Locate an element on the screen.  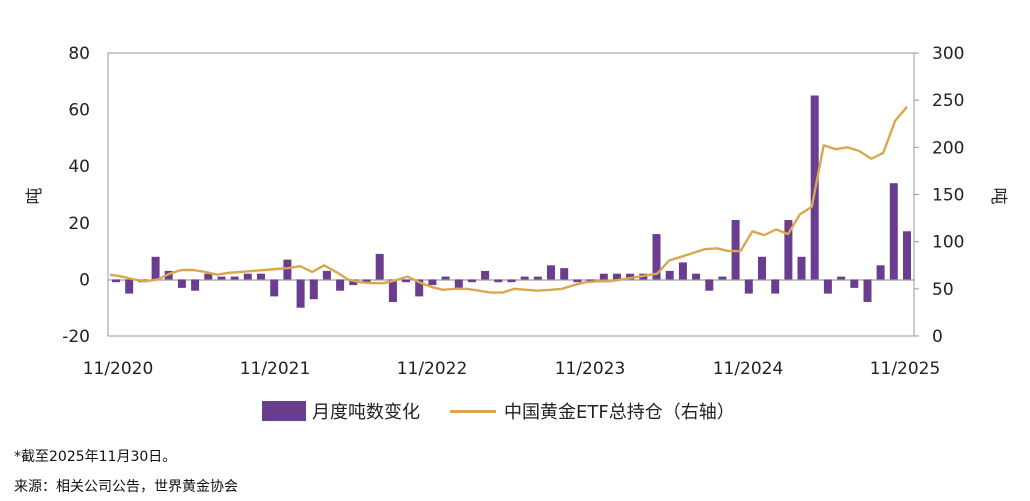
y-axis-right-title: 吨 is located at coordinates (998, 196).